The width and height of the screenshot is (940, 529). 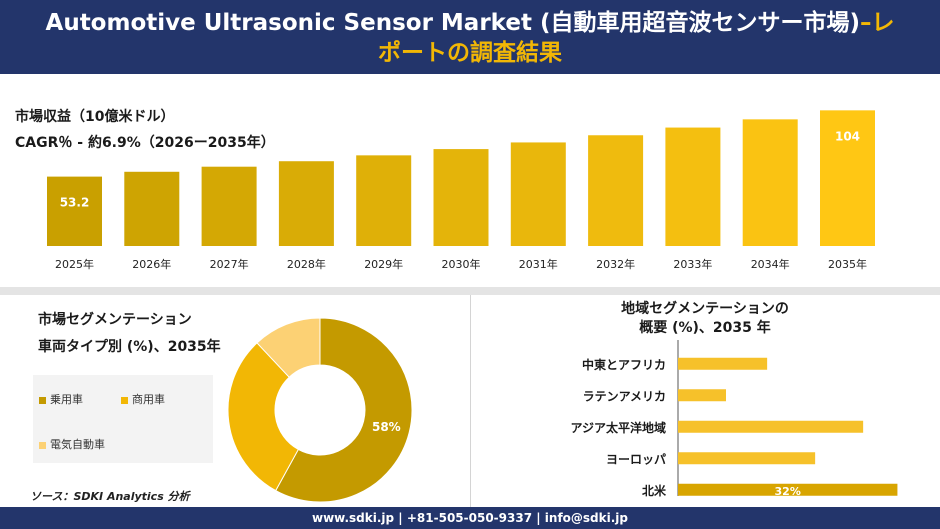 What do you see at coordinates (306, 264) in the screenshot?
I see `revenue-x-tick-label: 2028年` at bounding box center [306, 264].